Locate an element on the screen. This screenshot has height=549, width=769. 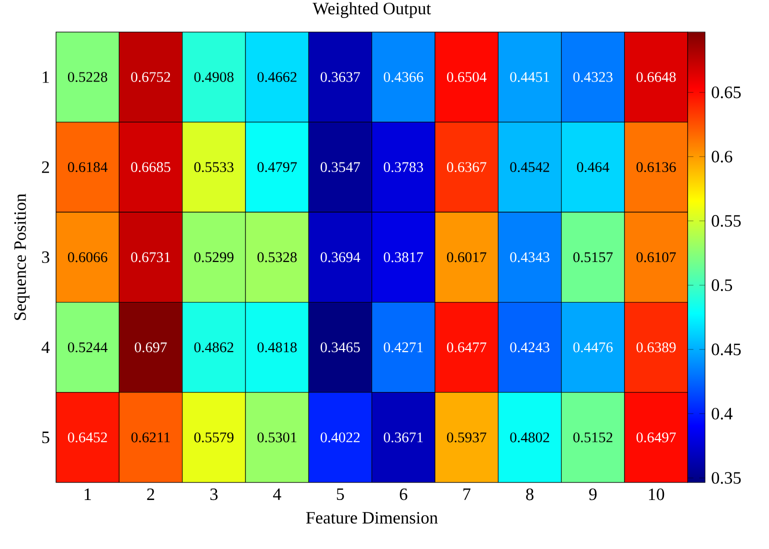
data-label: 0.4862 is located at coordinates (214, 347).